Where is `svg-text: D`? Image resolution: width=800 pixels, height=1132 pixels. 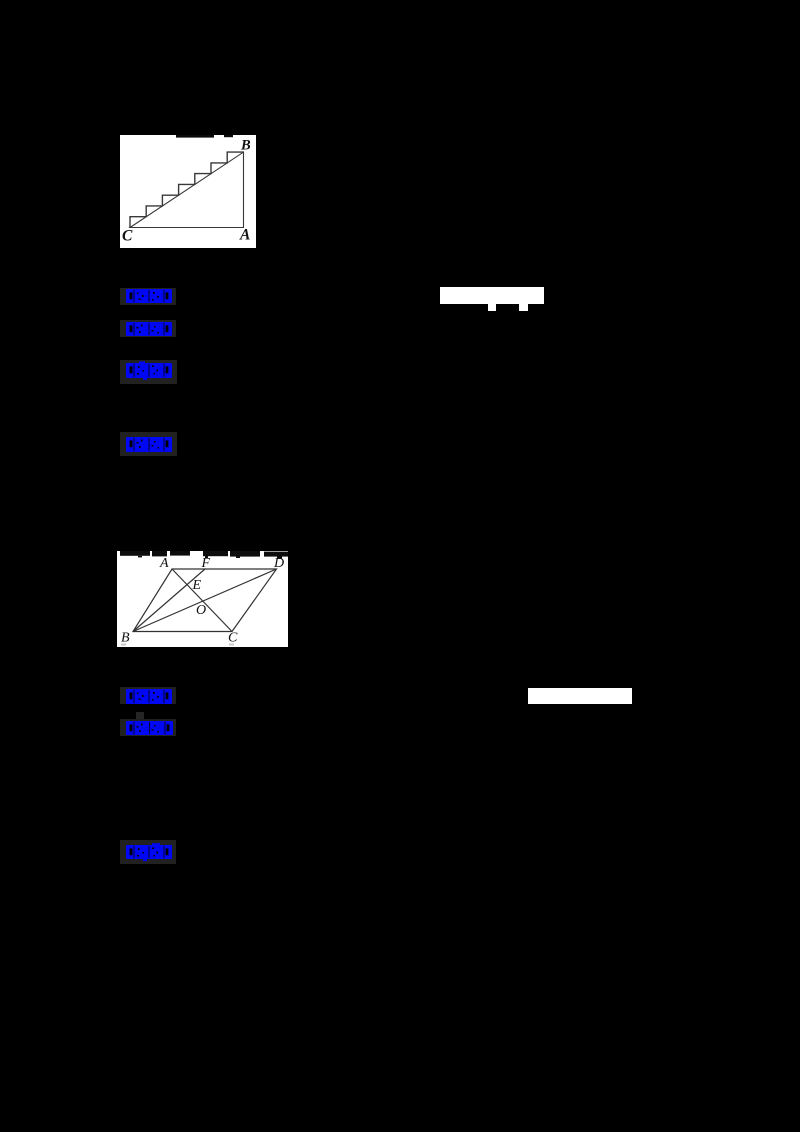 svg-text: D is located at coordinates (278, 563).